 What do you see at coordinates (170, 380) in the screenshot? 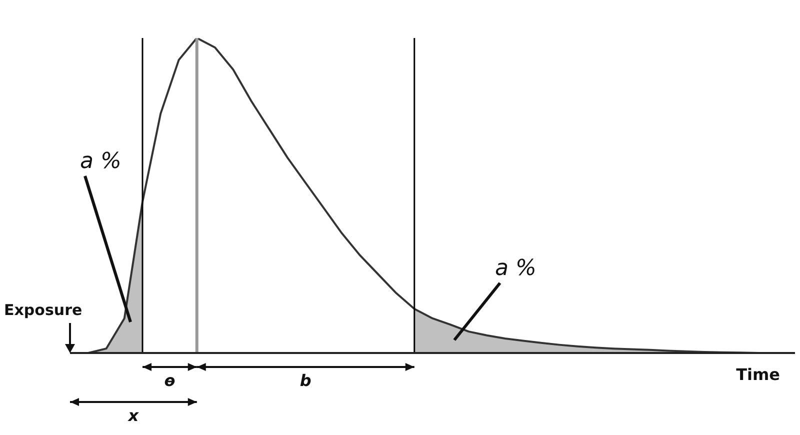
I see `text: ɵ` at bounding box center [170, 380].